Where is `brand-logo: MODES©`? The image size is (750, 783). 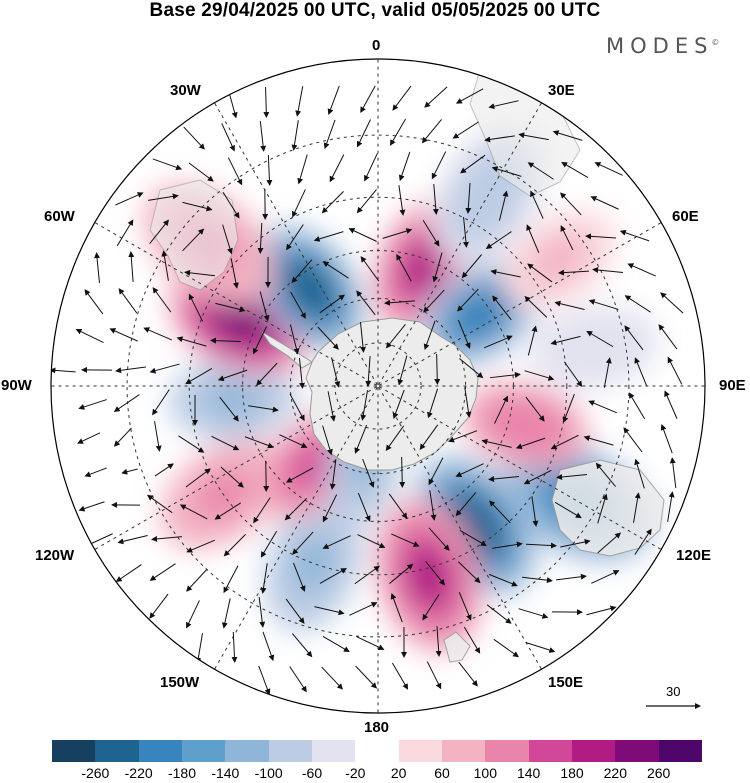
brand-logo: MODES© is located at coordinates (663, 46).